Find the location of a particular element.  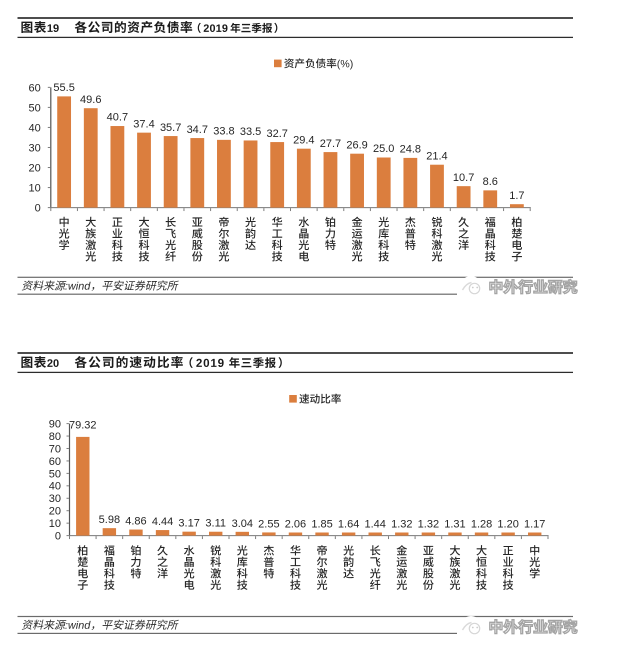

svg-text: 21.4 is located at coordinates (436, 156).